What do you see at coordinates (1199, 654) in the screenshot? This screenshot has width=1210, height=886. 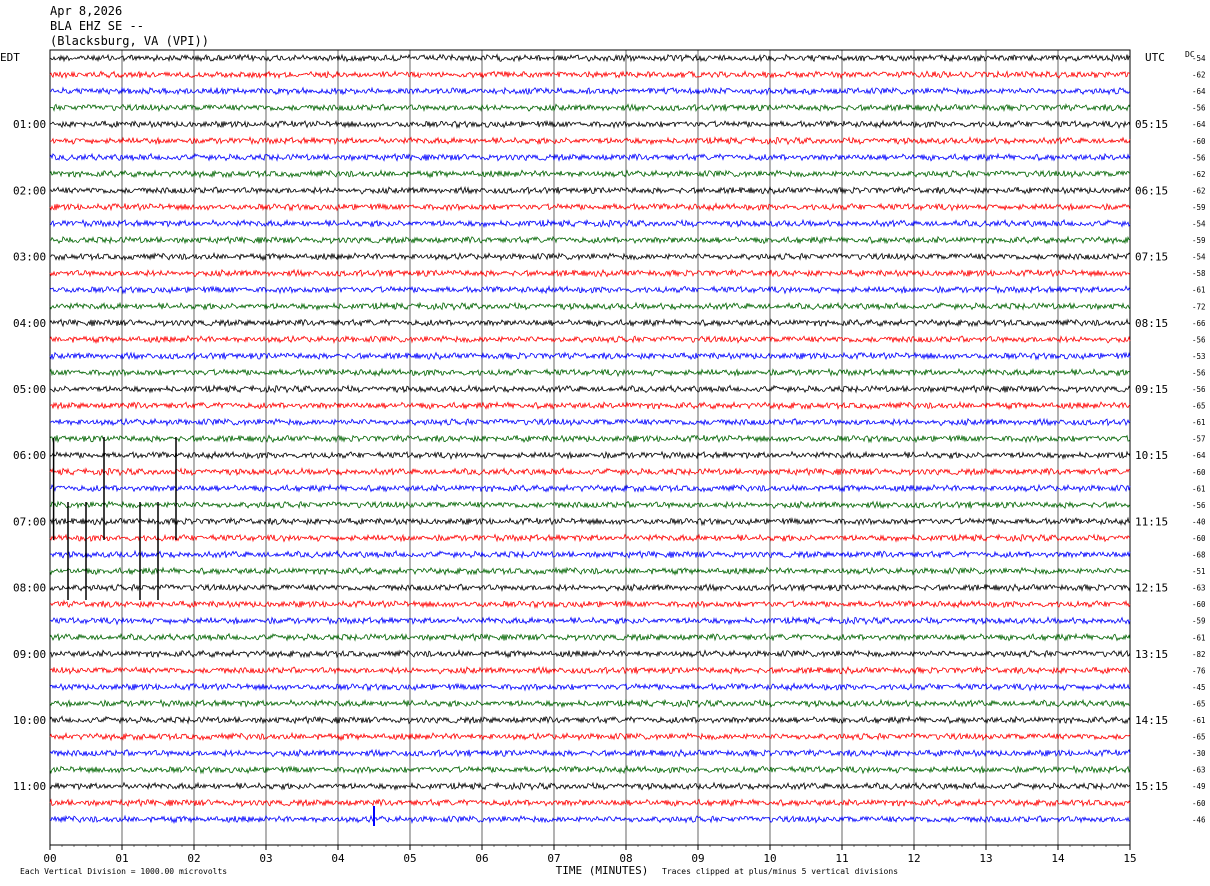 I see `dc-offset-label: -82` at bounding box center [1199, 654].